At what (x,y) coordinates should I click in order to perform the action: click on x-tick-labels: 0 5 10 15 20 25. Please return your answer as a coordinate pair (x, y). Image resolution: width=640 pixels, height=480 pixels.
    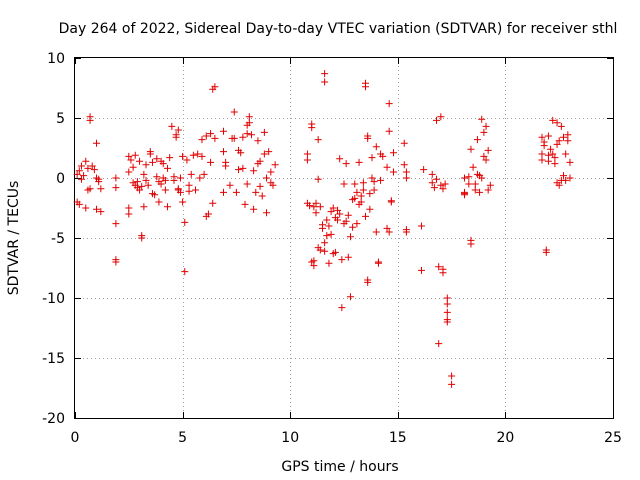
    Looking at the image, I should click on (346, 438).